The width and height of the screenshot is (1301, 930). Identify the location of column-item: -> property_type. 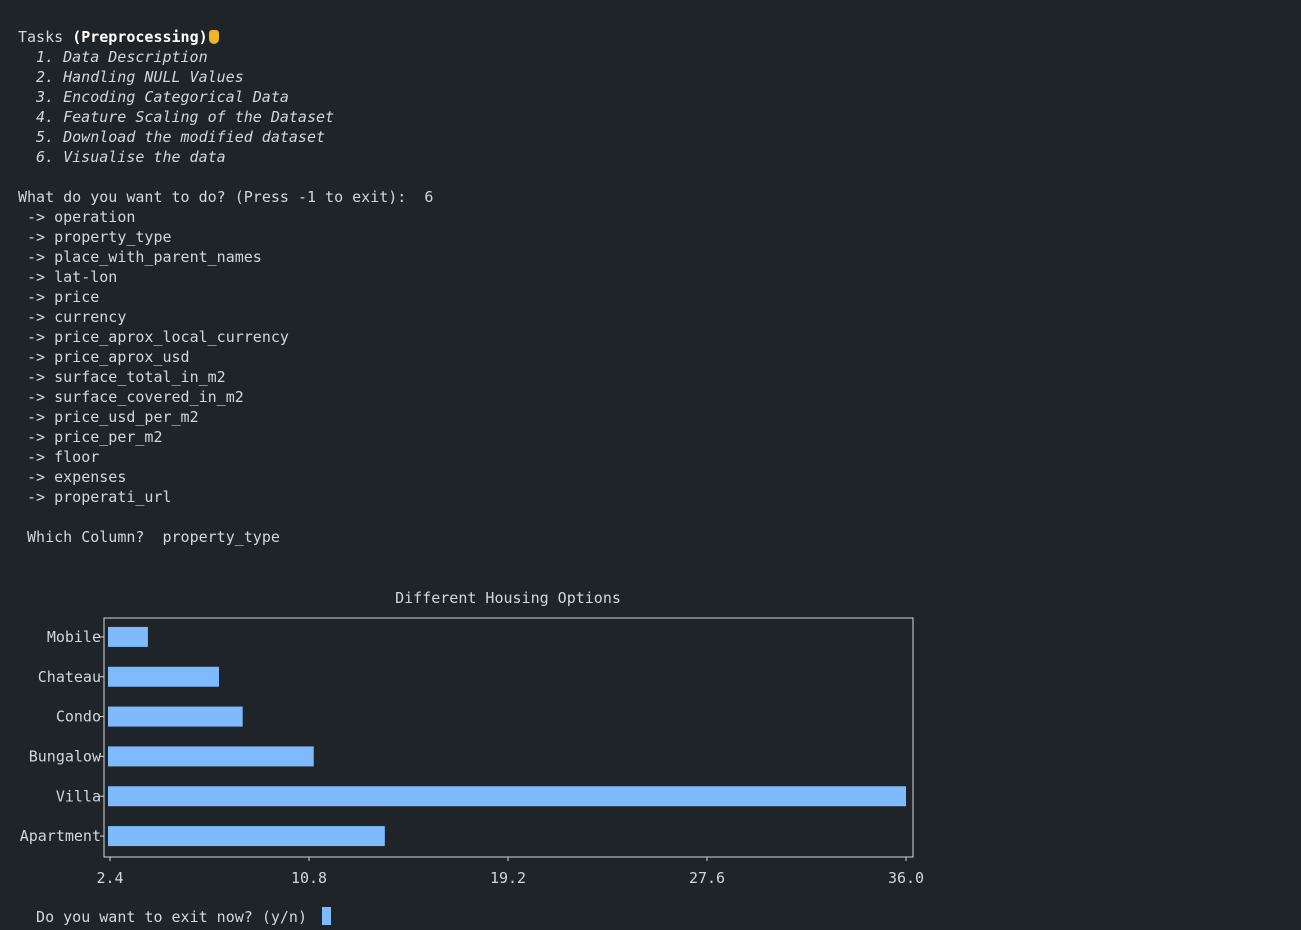
(95, 237).